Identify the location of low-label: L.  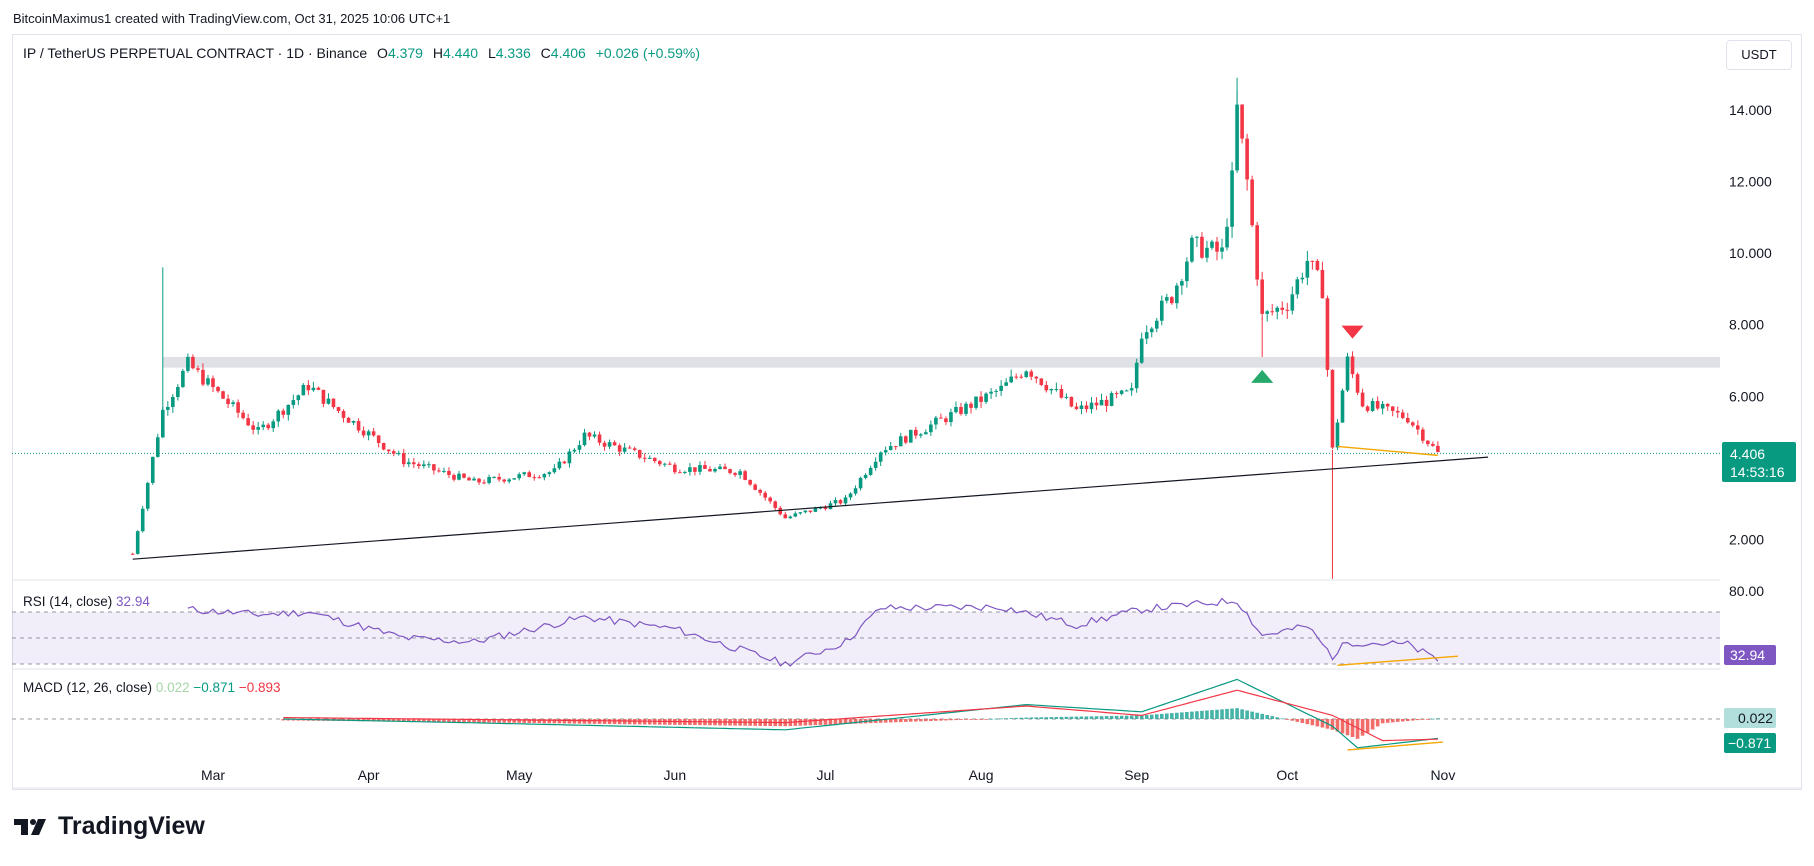
(491, 53).